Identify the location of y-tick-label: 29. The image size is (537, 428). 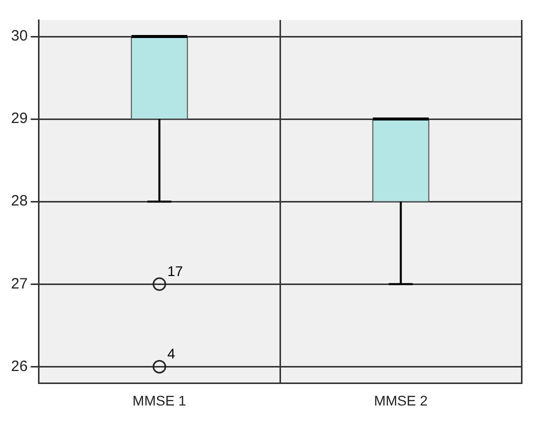
(19, 119).